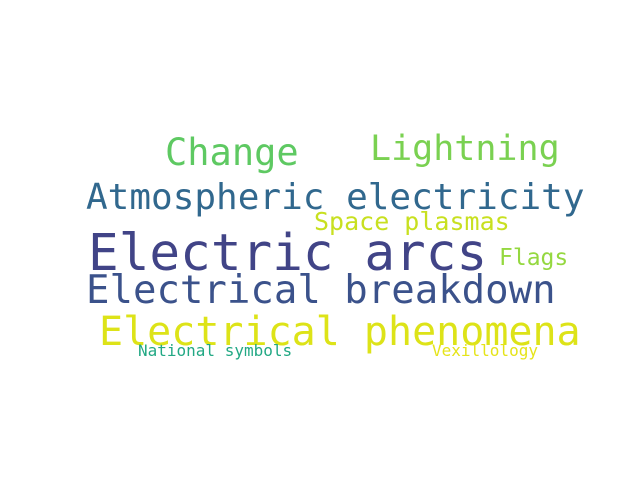  What do you see at coordinates (232, 152) in the screenshot?
I see `word-change: Change` at bounding box center [232, 152].